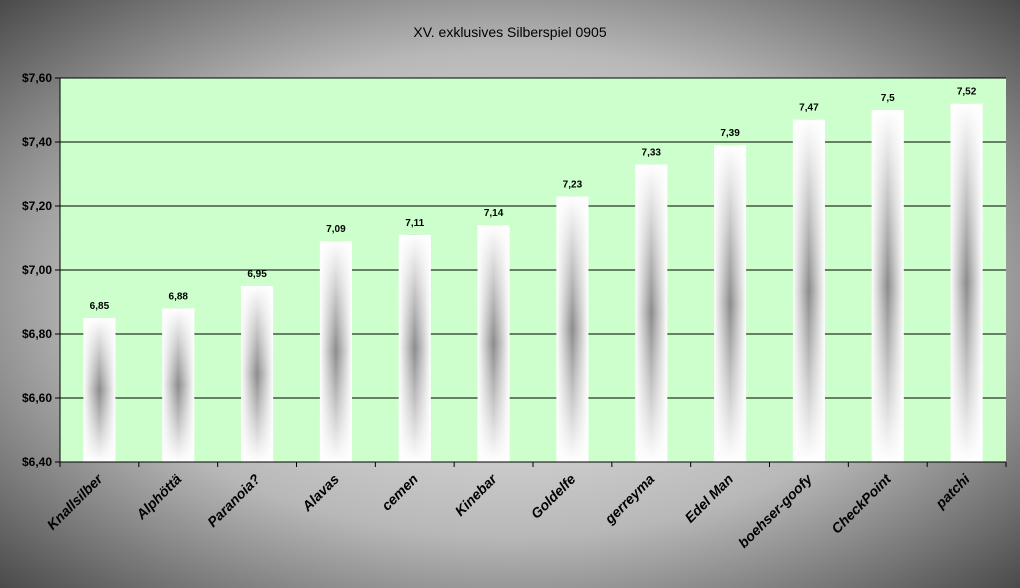 The width and height of the screenshot is (1020, 588). I want to click on data-label: 6,95, so click(257, 274).